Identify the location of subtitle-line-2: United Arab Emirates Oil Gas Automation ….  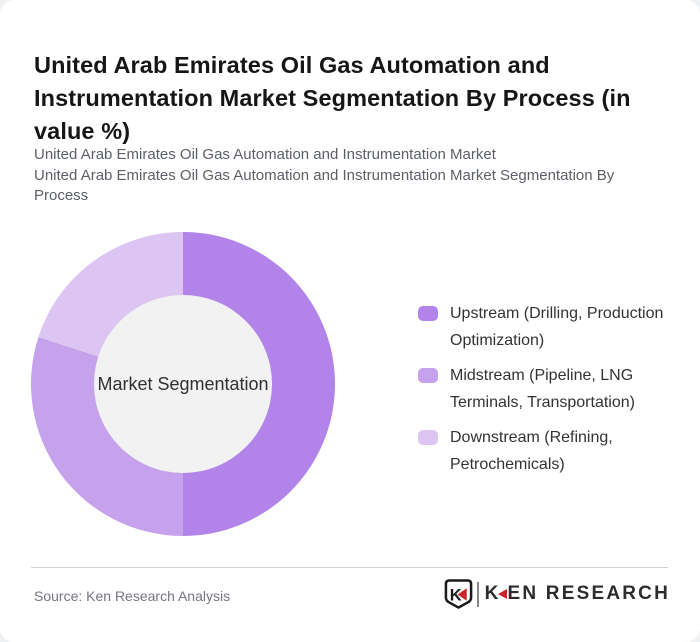
(324, 185).